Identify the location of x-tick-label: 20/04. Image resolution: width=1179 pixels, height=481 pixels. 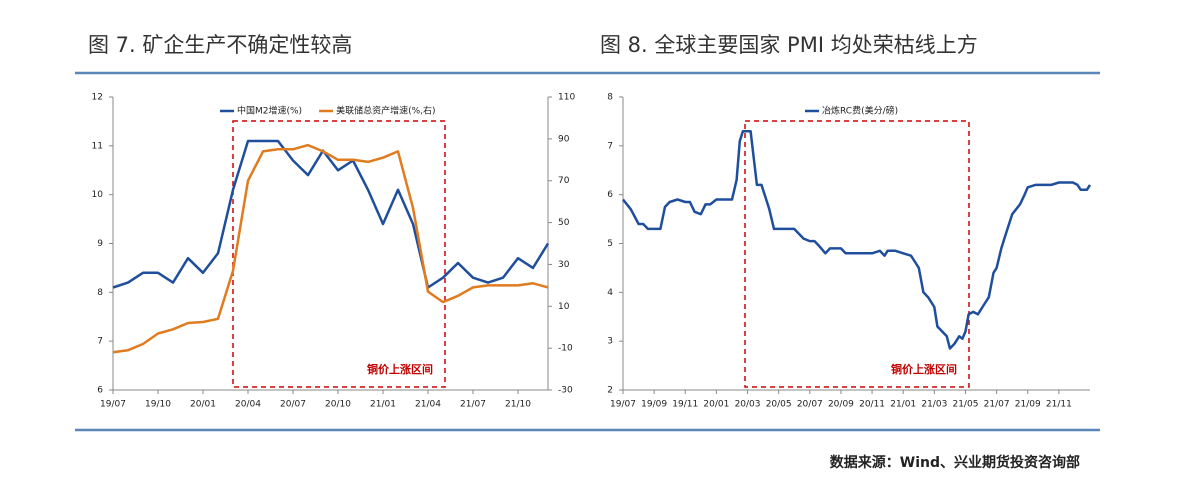
(248, 405).